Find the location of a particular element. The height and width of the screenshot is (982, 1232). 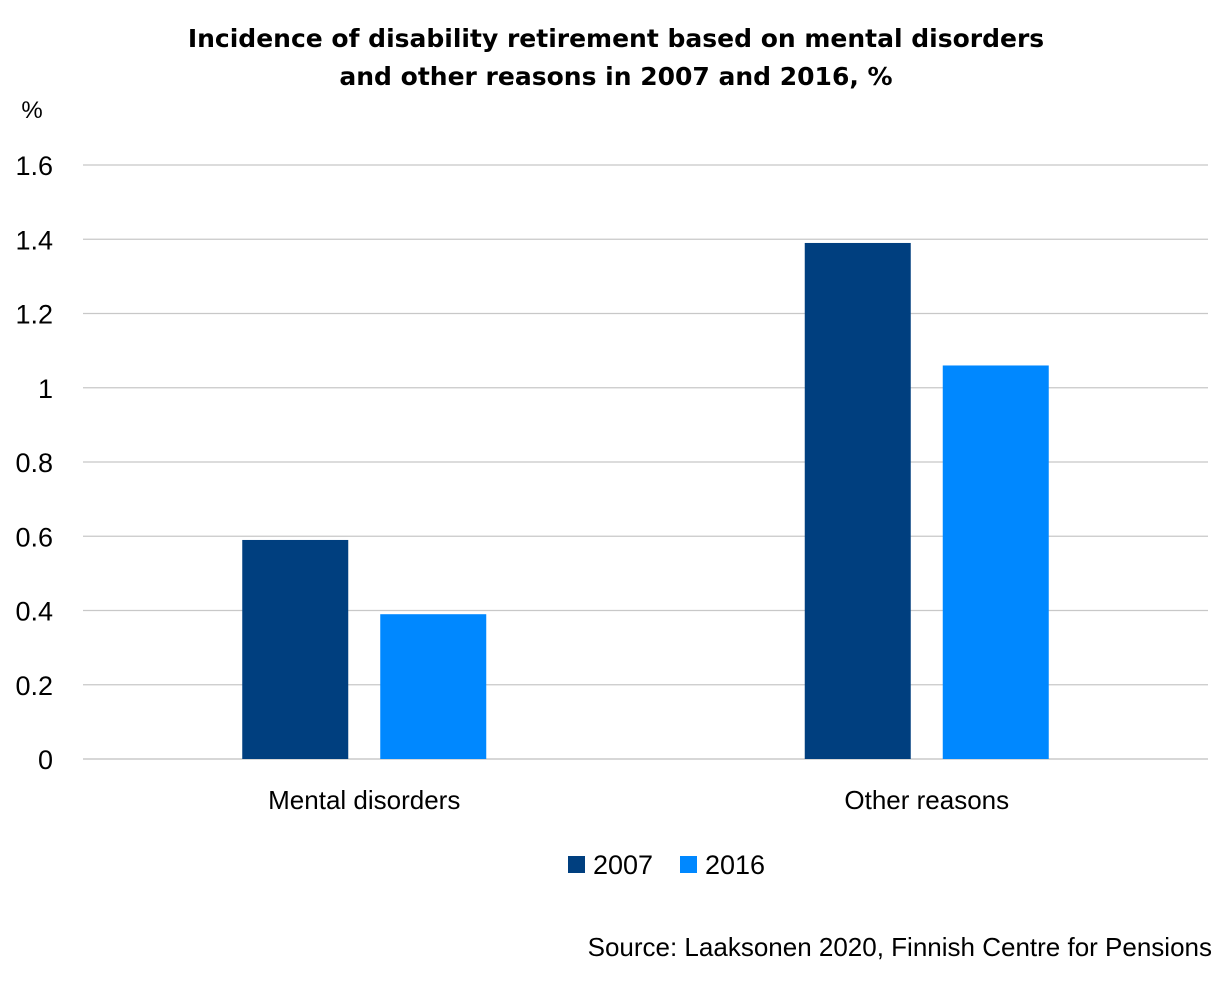

legend-label-2016: 2016 is located at coordinates (735, 865).